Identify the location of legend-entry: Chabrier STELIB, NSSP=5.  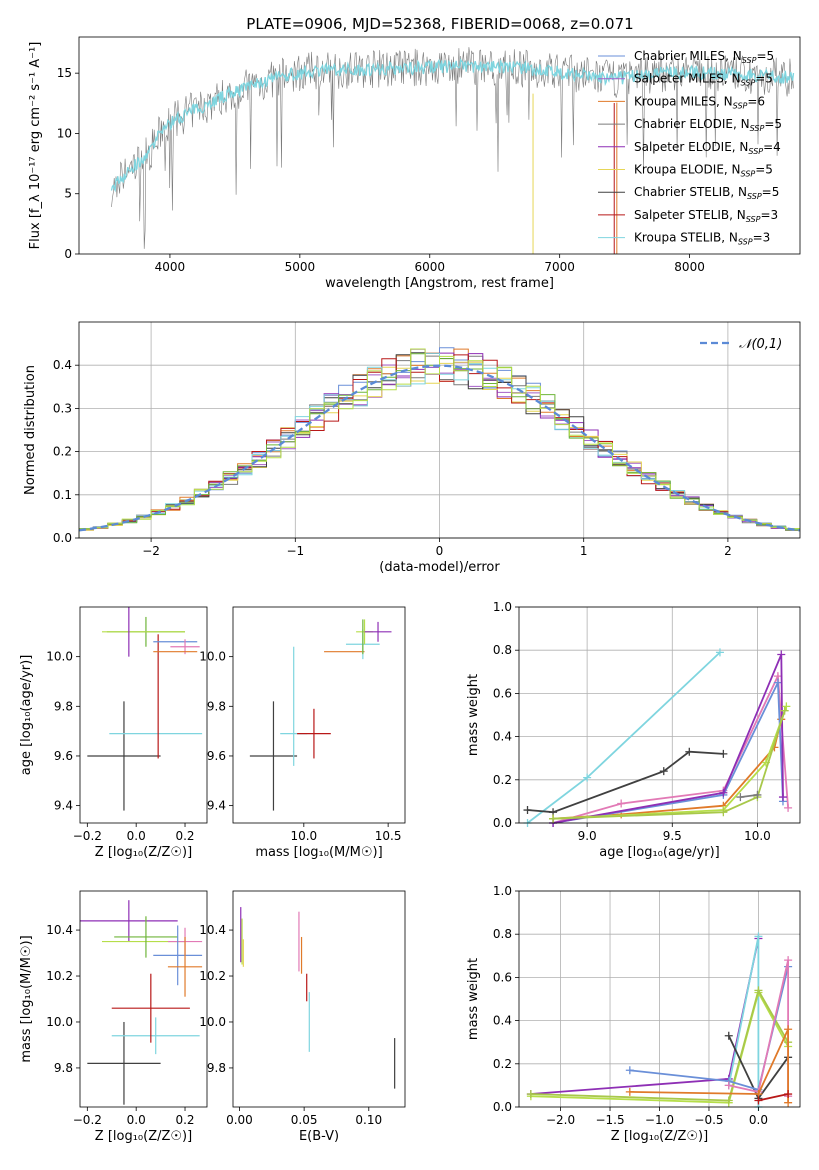
(706, 193).